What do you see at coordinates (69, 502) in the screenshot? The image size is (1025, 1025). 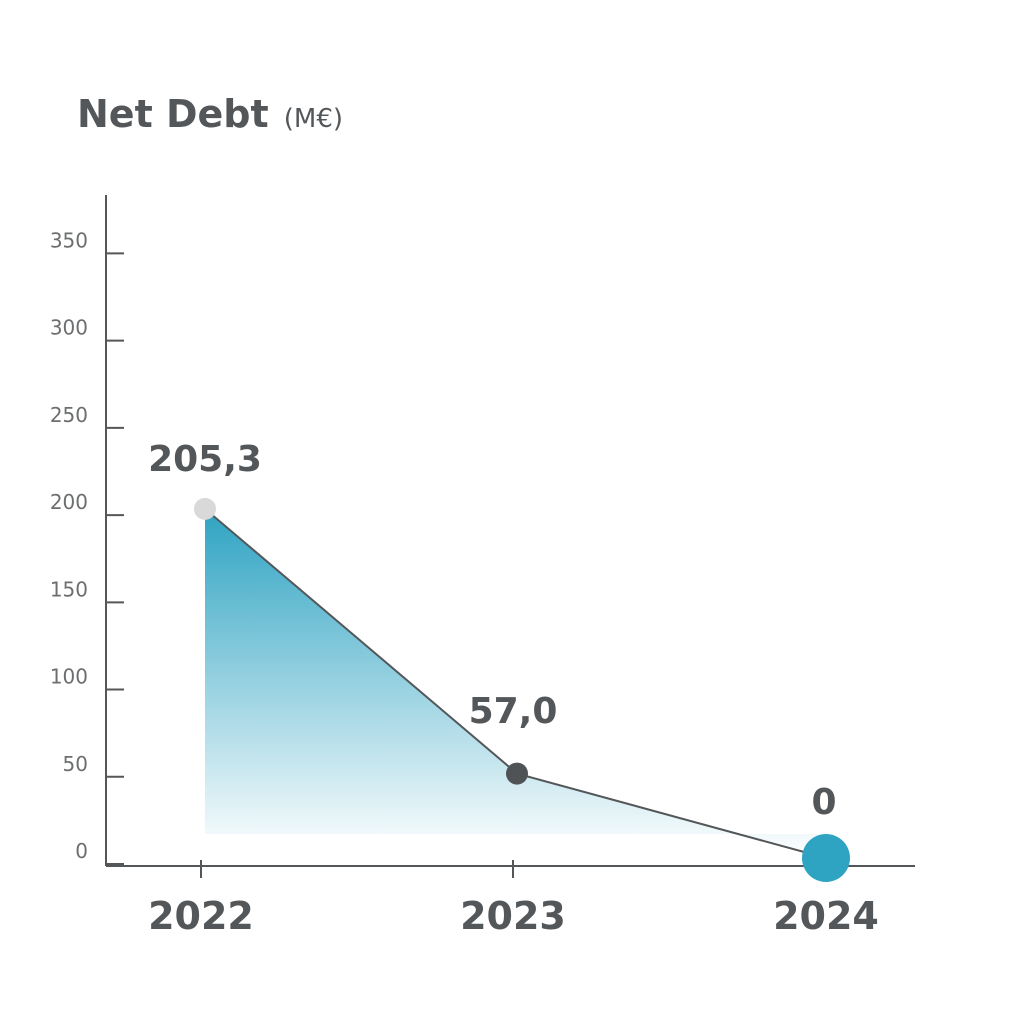 I see `y-tick-label-200: 200` at bounding box center [69, 502].